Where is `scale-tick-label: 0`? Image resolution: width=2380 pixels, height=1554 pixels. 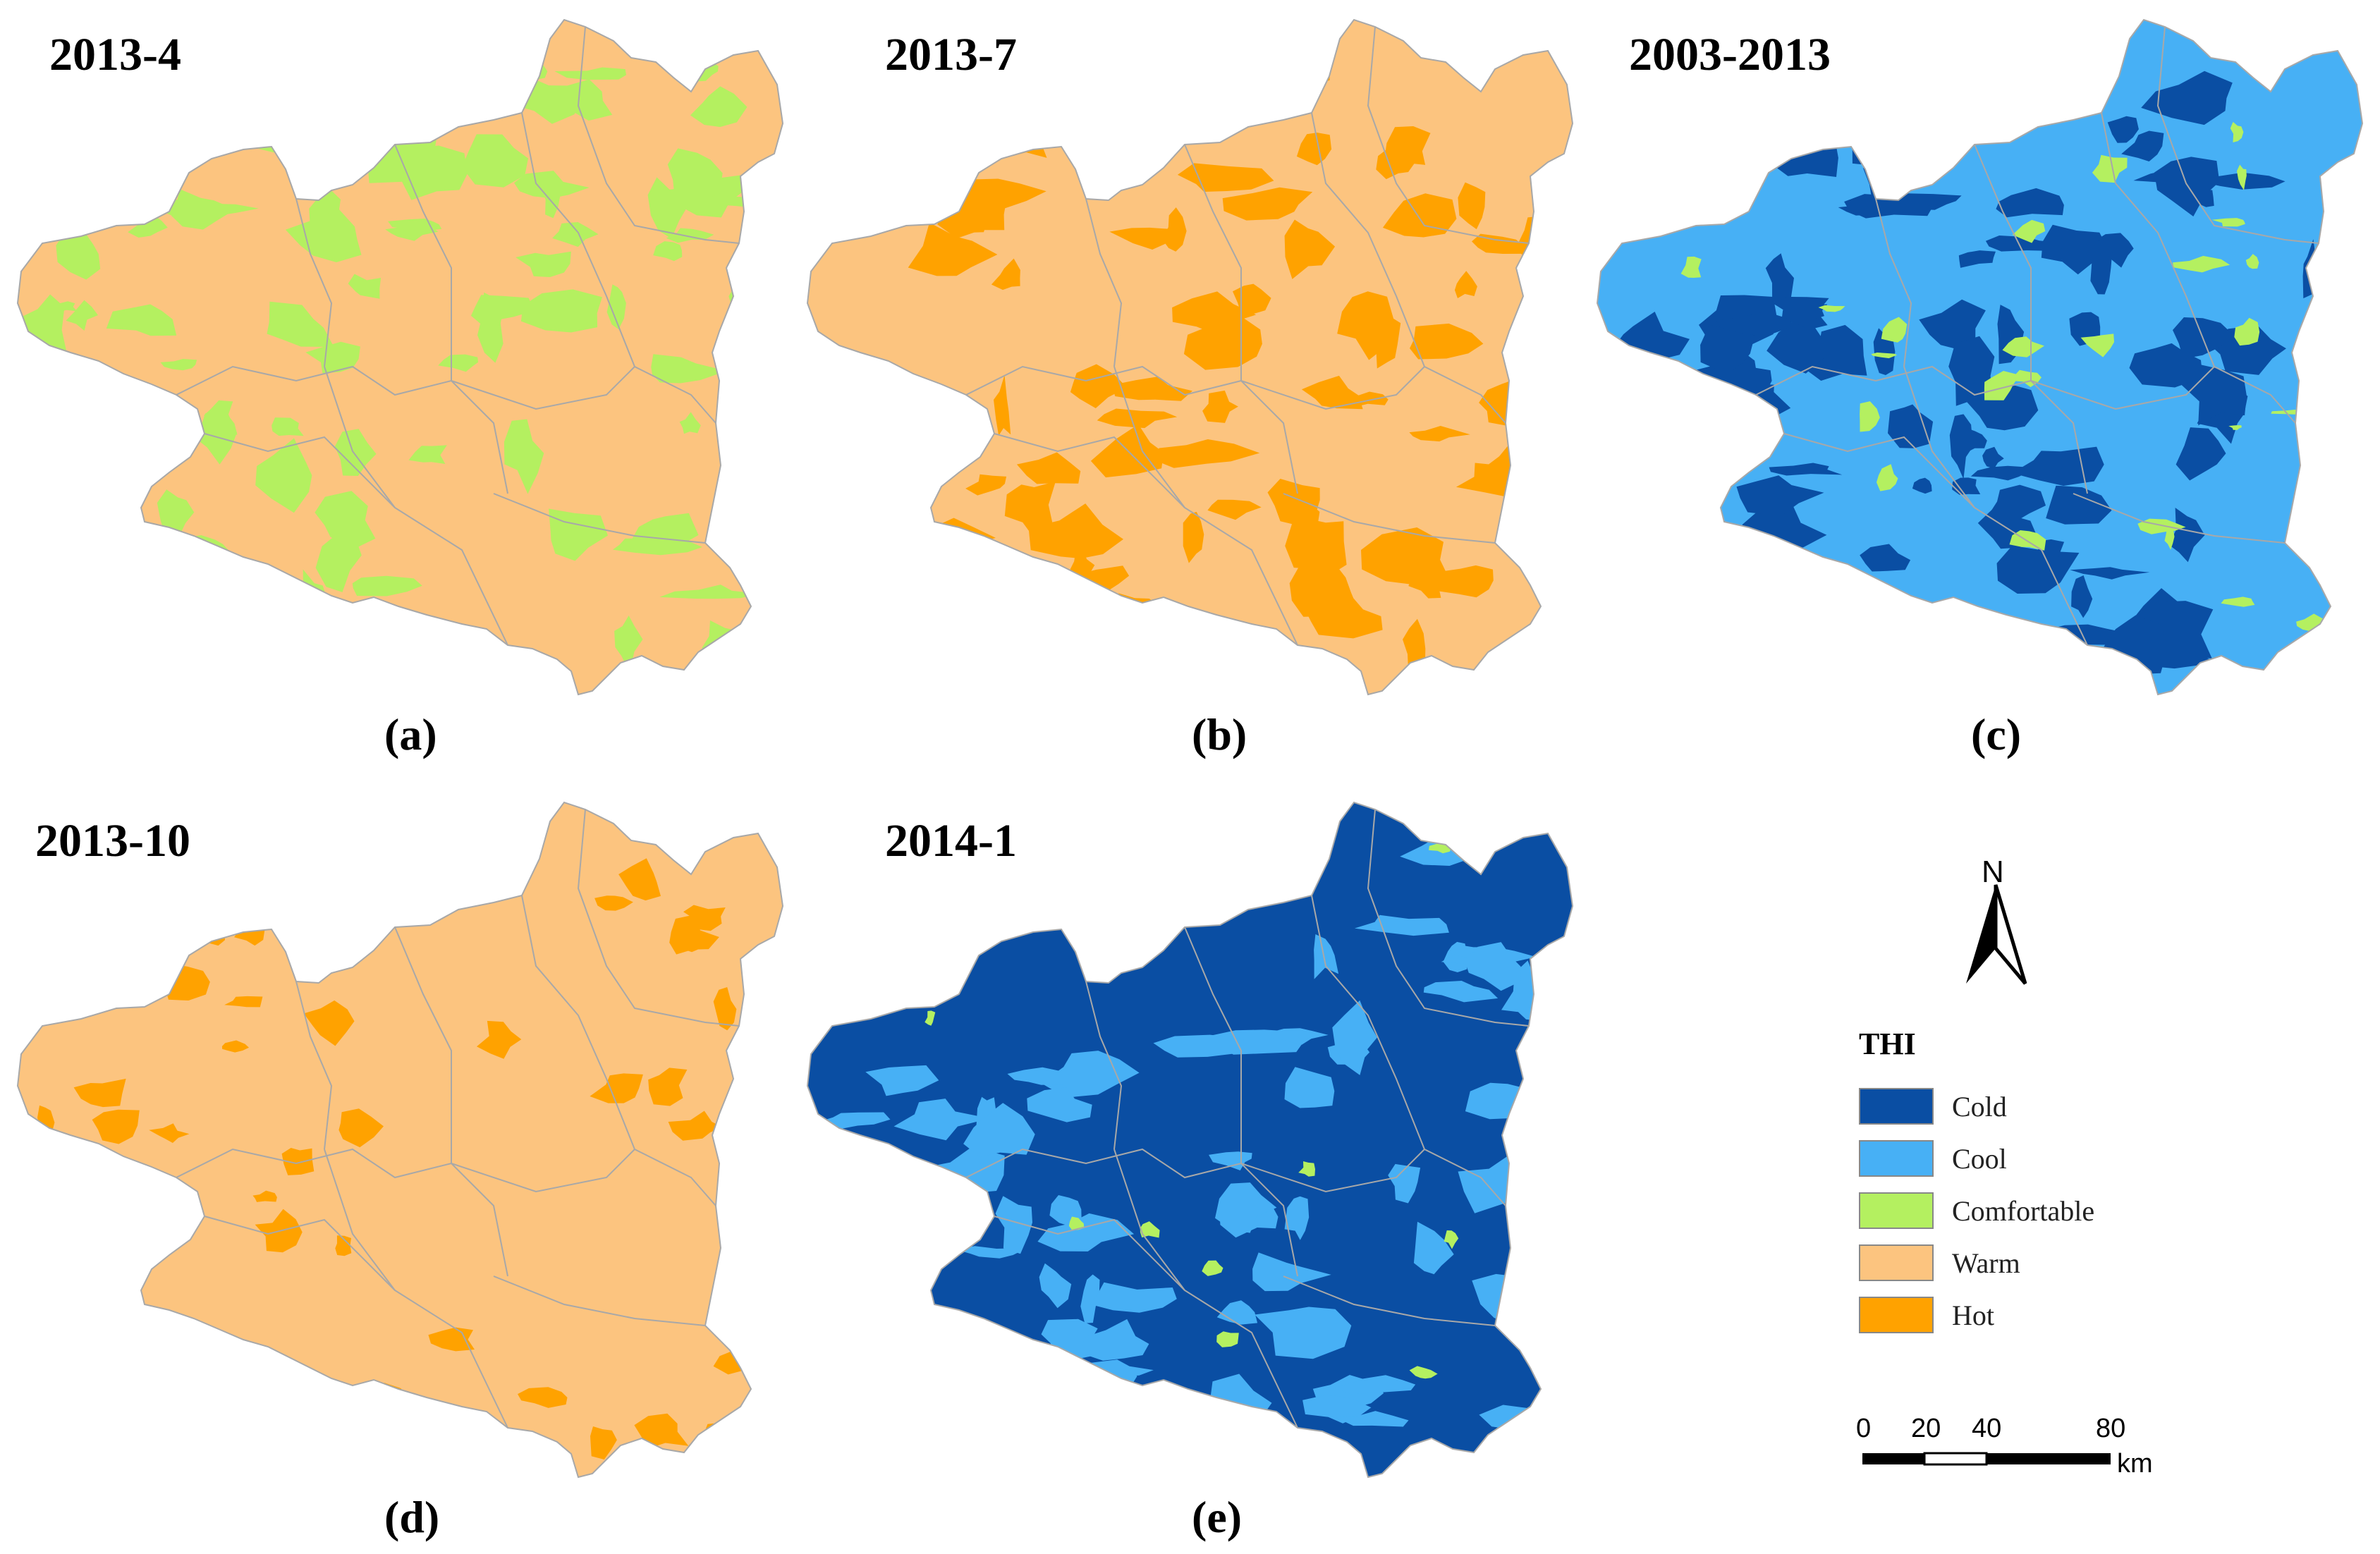 scale-tick-label: 0 is located at coordinates (1864, 1428).